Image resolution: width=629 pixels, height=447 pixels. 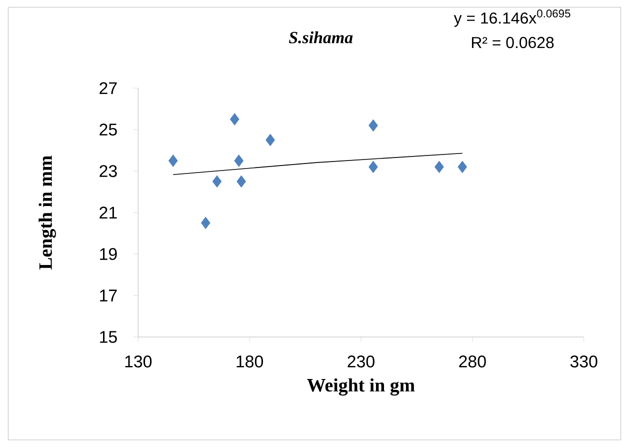 What do you see at coordinates (108, 212) in the screenshot?
I see `y-tick-label: 21` at bounding box center [108, 212].